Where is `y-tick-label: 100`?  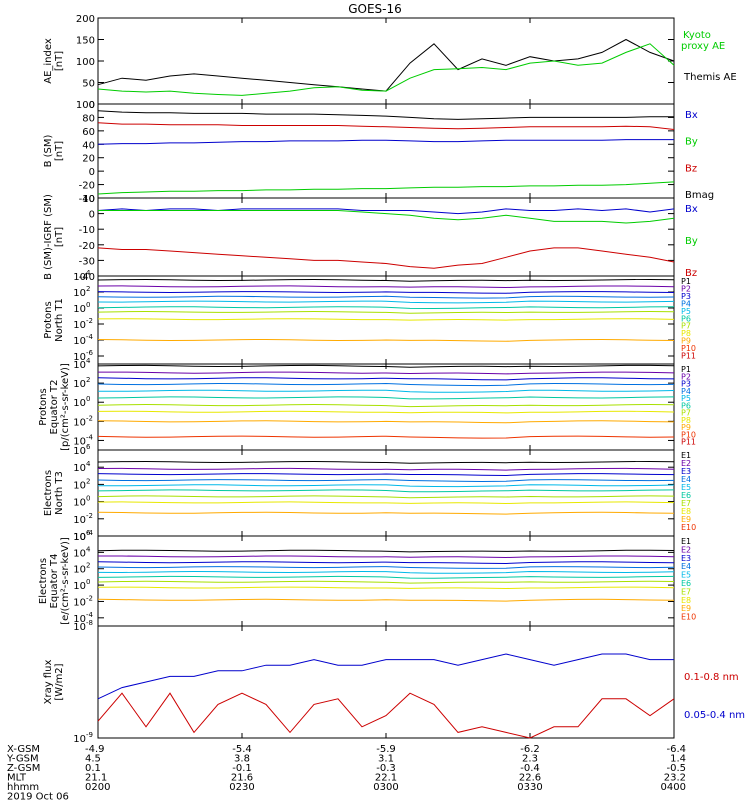
y-tick-label: 100 is located at coordinates (85, 105).